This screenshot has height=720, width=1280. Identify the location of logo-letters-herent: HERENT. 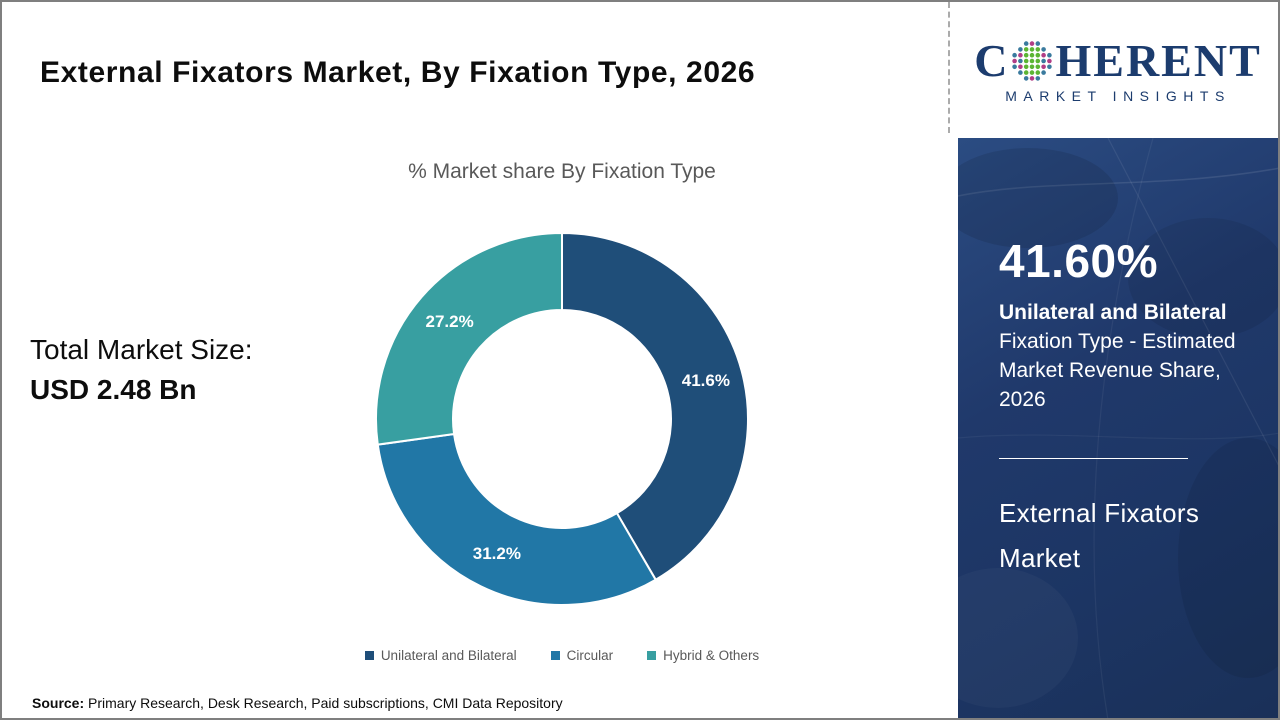
(1158, 60).